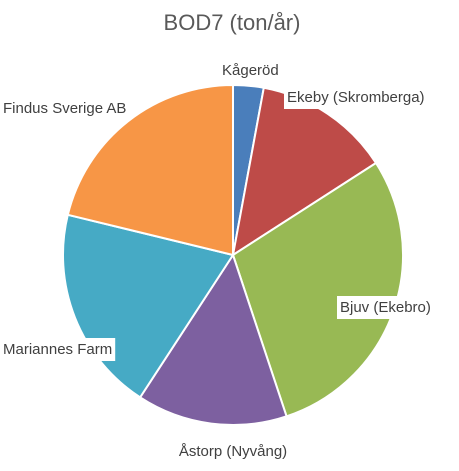 This screenshot has height=471, width=459. I want to click on slice-label-group: Mariannes Farm, so click(58, 349).